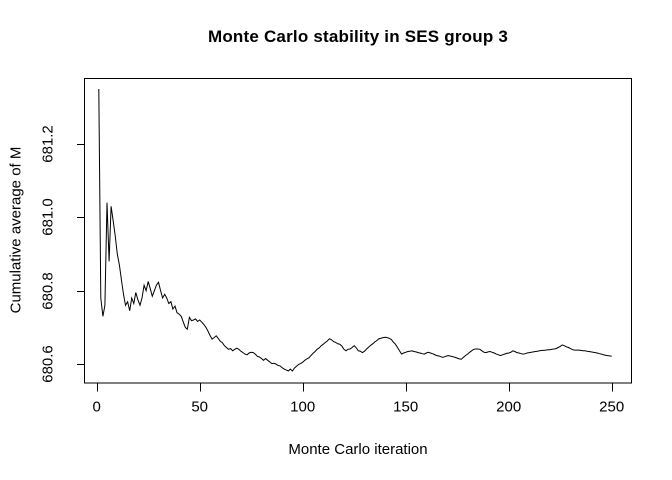  What do you see at coordinates (509, 407) in the screenshot?
I see `x-tick-label: 200` at bounding box center [509, 407].